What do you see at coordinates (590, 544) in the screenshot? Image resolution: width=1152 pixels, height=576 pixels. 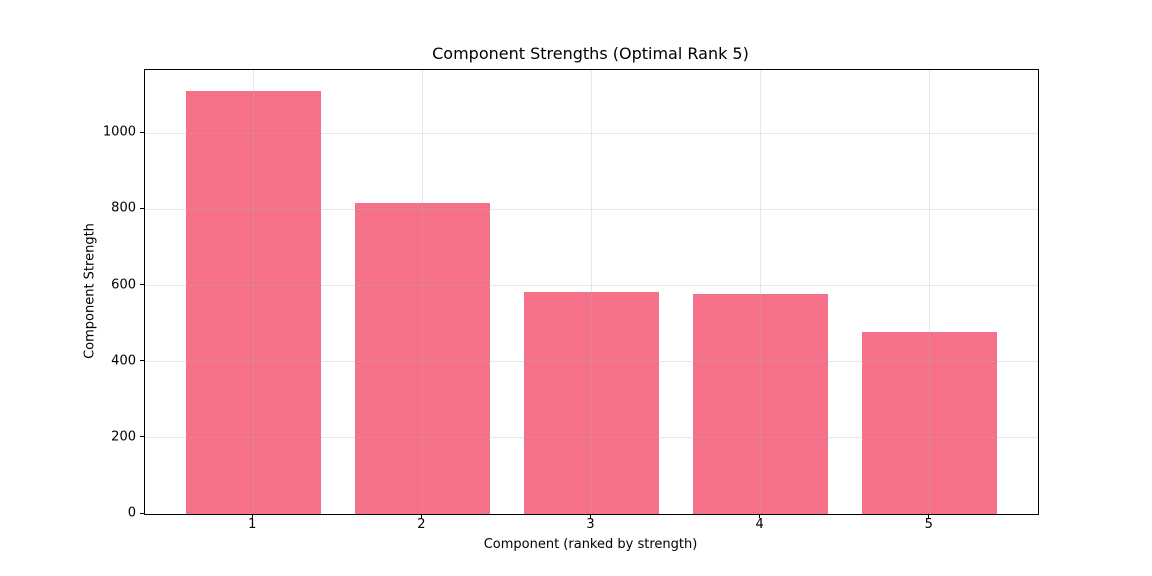 I see `x-axis-label: Component (ranked by strength)` at bounding box center [590, 544].